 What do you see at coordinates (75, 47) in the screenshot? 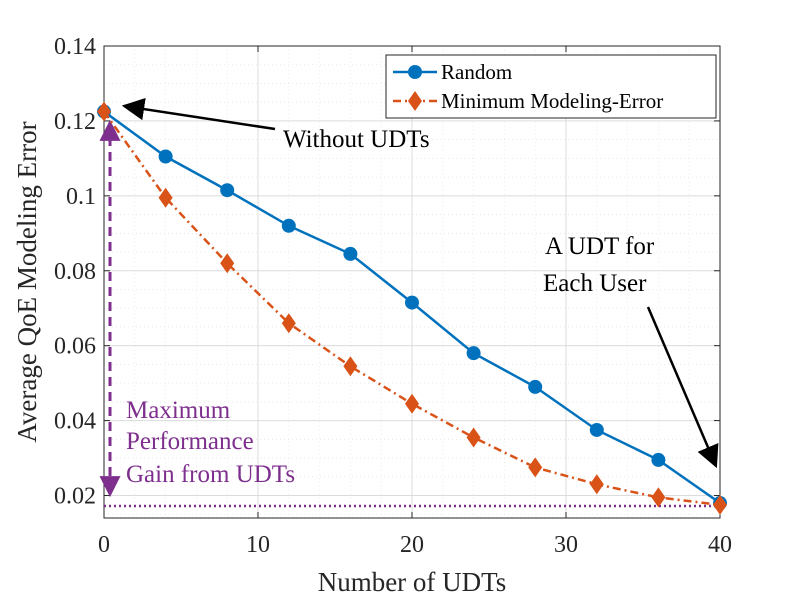
I see `y-tick-label: 0.14` at bounding box center [75, 47].